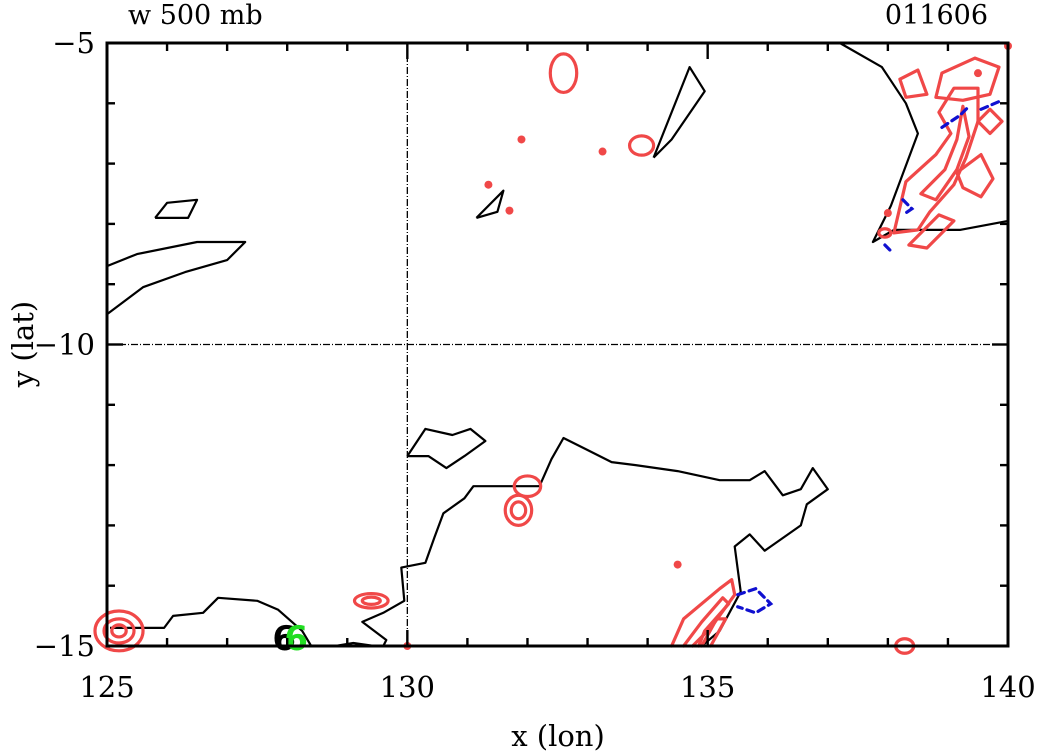 The height and width of the screenshot is (752, 1038). I want to click on x-tick-label: 140, so click(1007, 687).